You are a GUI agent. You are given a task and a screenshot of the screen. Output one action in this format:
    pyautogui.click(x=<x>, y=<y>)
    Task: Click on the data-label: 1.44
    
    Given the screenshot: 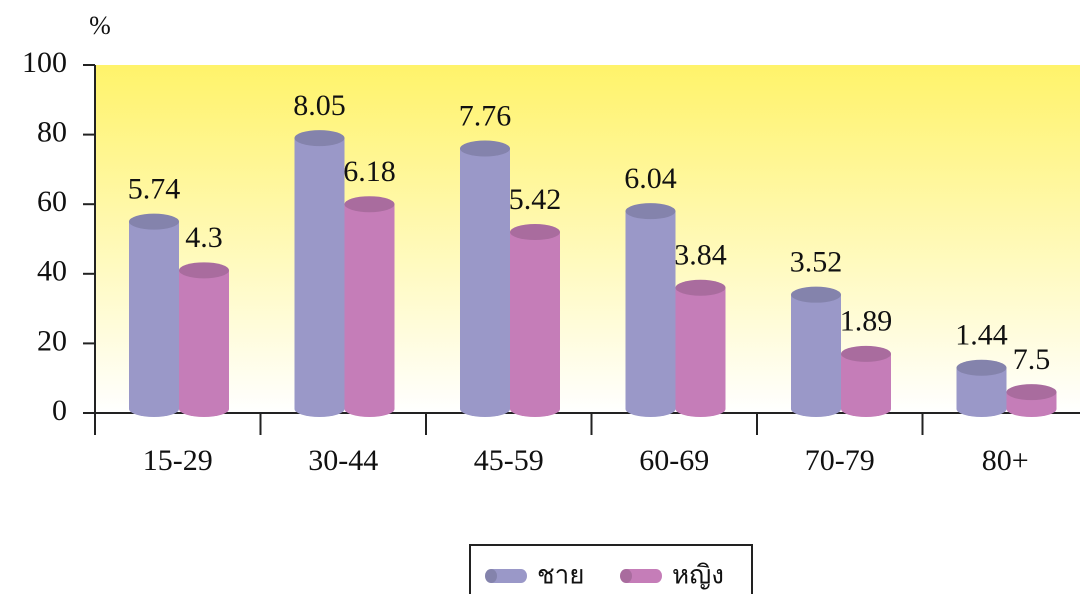 What is the action you would take?
    pyautogui.click(x=981, y=335)
    